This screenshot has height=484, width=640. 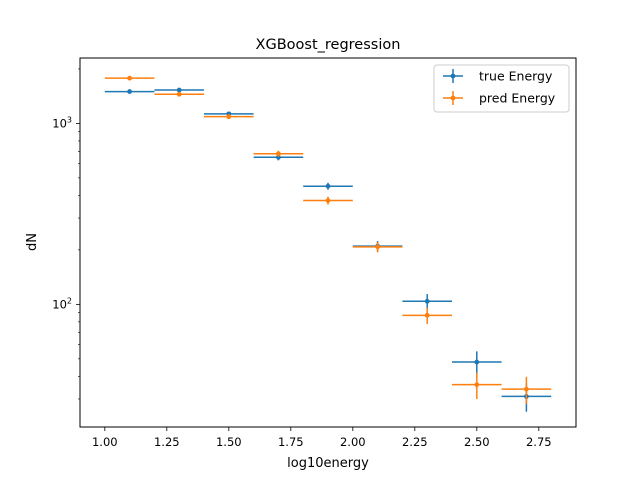 I want to click on x-tick-label: 2.25, so click(x=415, y=442).